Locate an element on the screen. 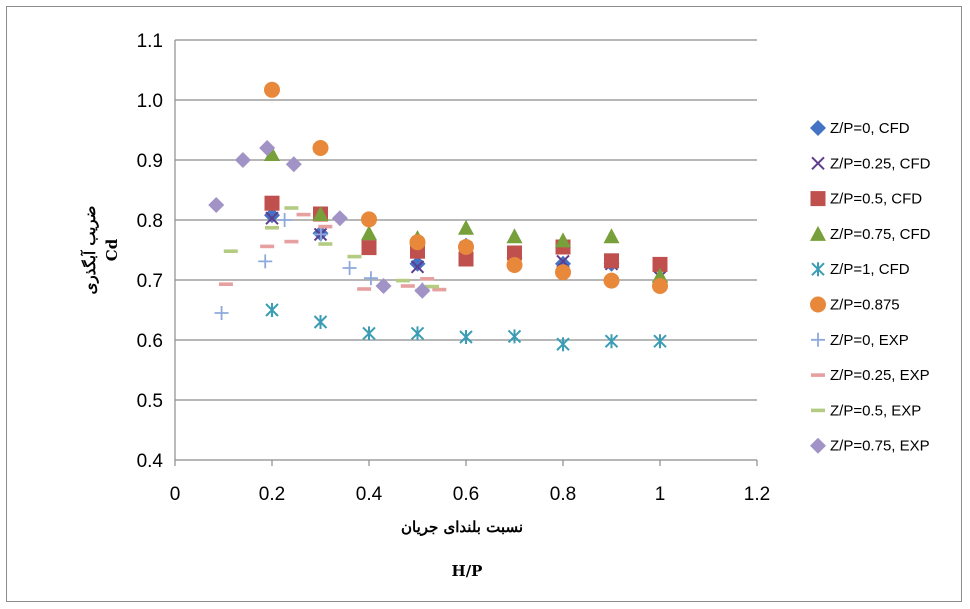 Image resolution: width=970 pixels, height=609 pixels. y-axis-title: ضریب آبگذری is located at coordinates (89, 250).